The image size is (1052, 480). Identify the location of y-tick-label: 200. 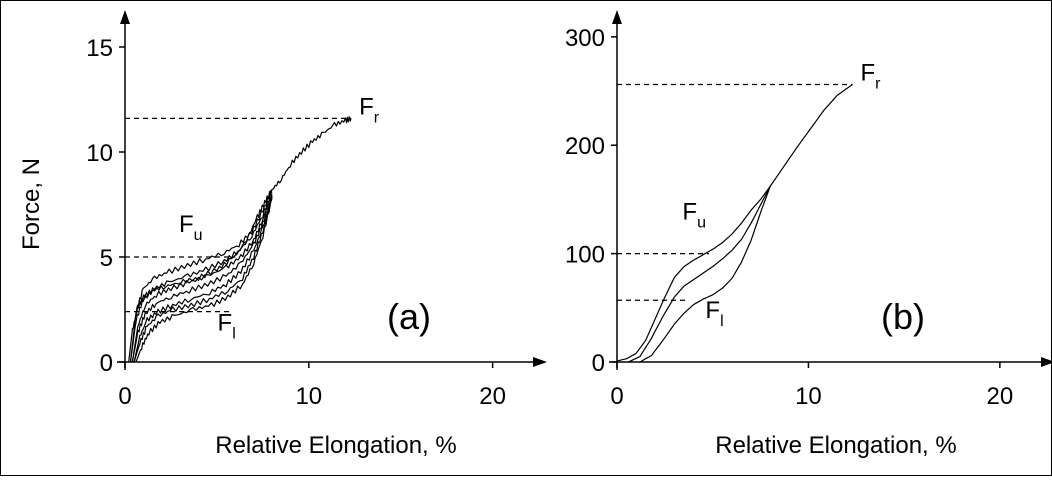
(585, 146).